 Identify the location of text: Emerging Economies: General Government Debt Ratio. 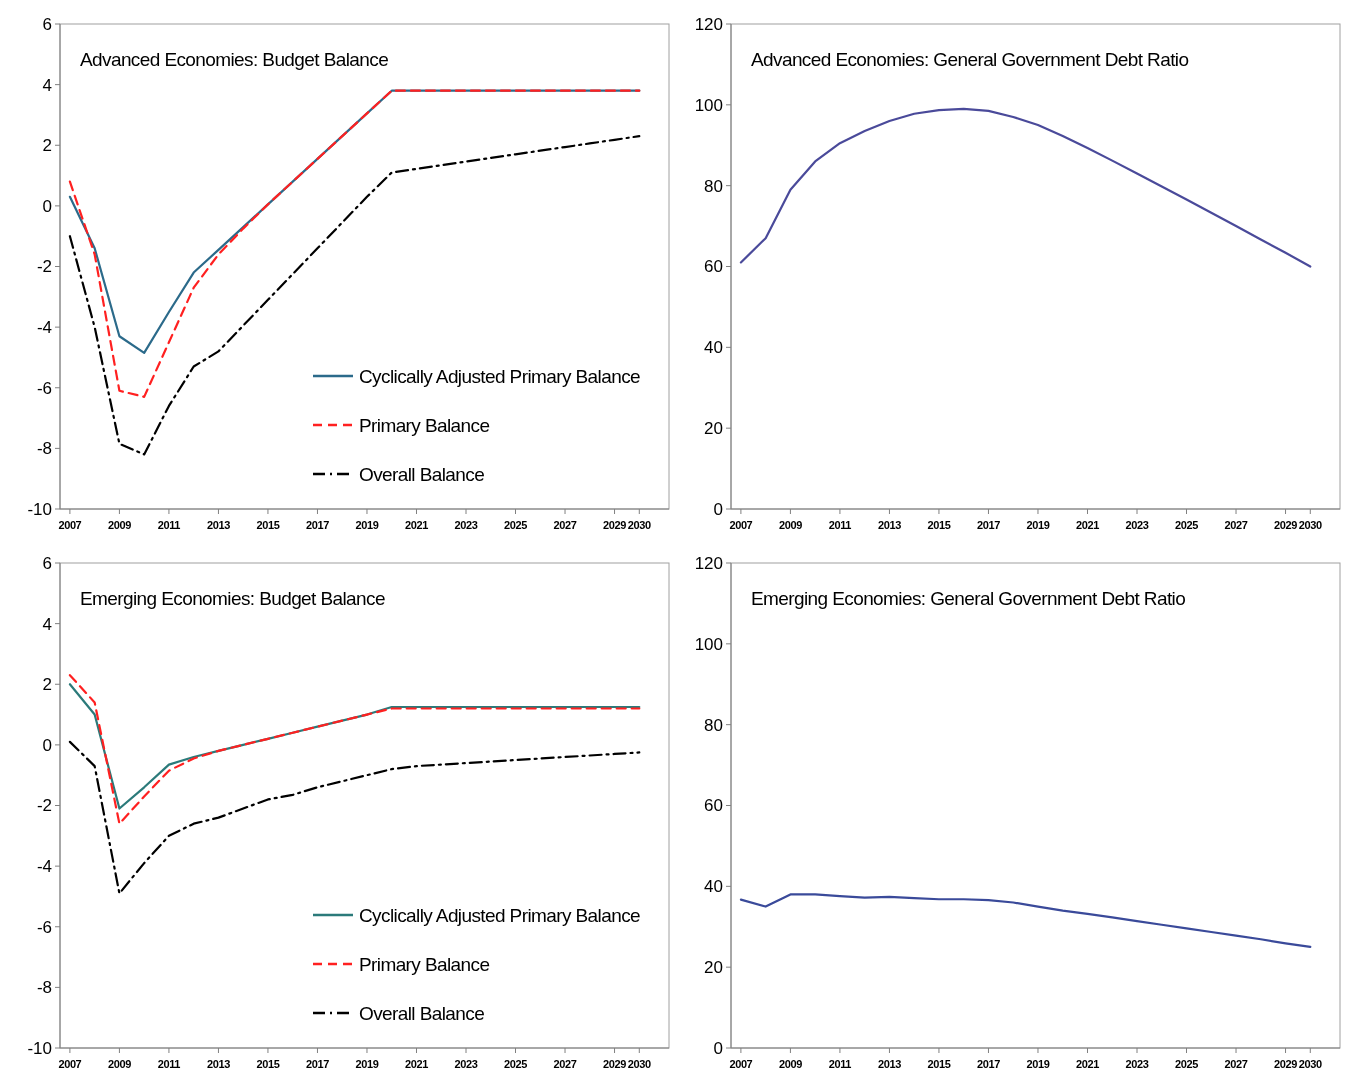
(968, 598).